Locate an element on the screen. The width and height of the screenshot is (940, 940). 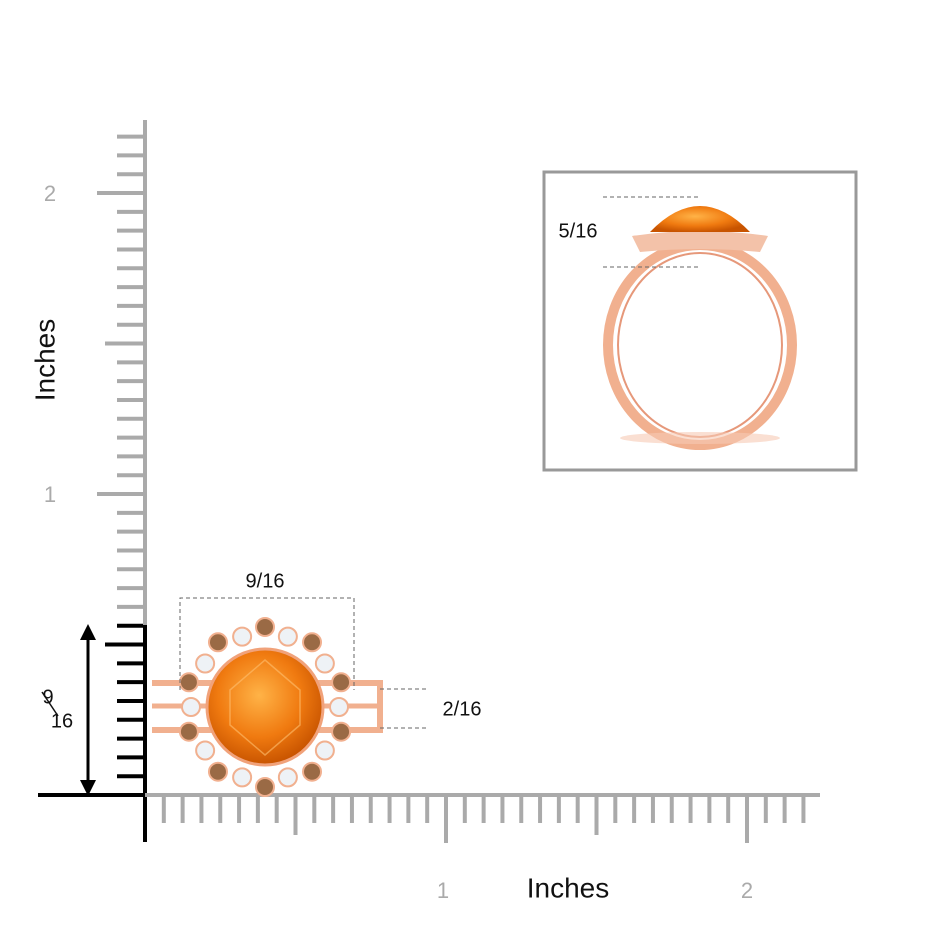
band-label: 2/16 is located at coordinates (462, 709).